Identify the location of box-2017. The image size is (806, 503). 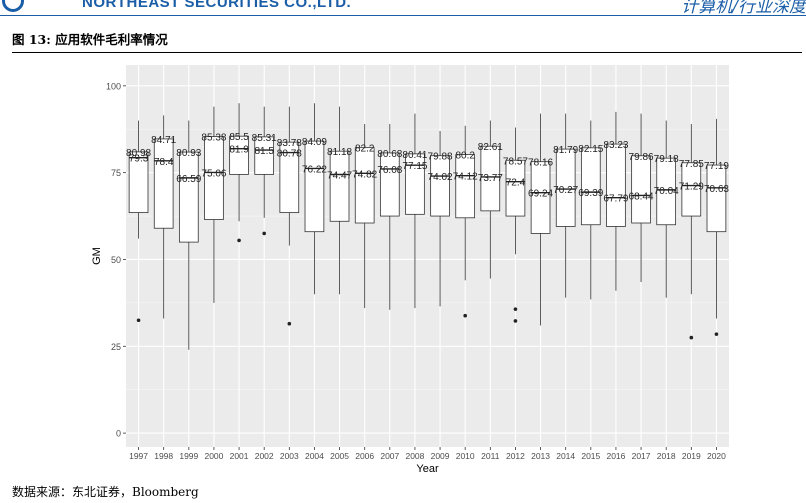
(641, 189).